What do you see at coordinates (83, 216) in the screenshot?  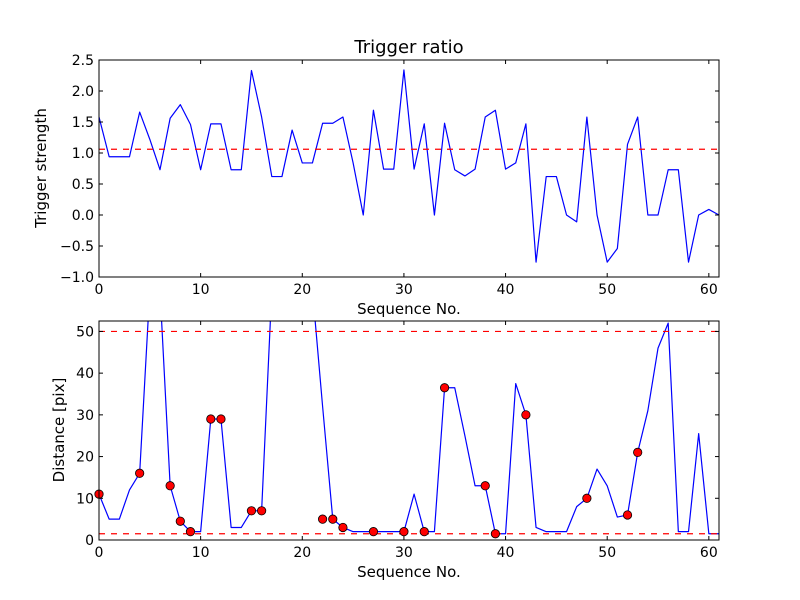 I see `y-tick-label: 0.0` at bounding box center [83, 216].